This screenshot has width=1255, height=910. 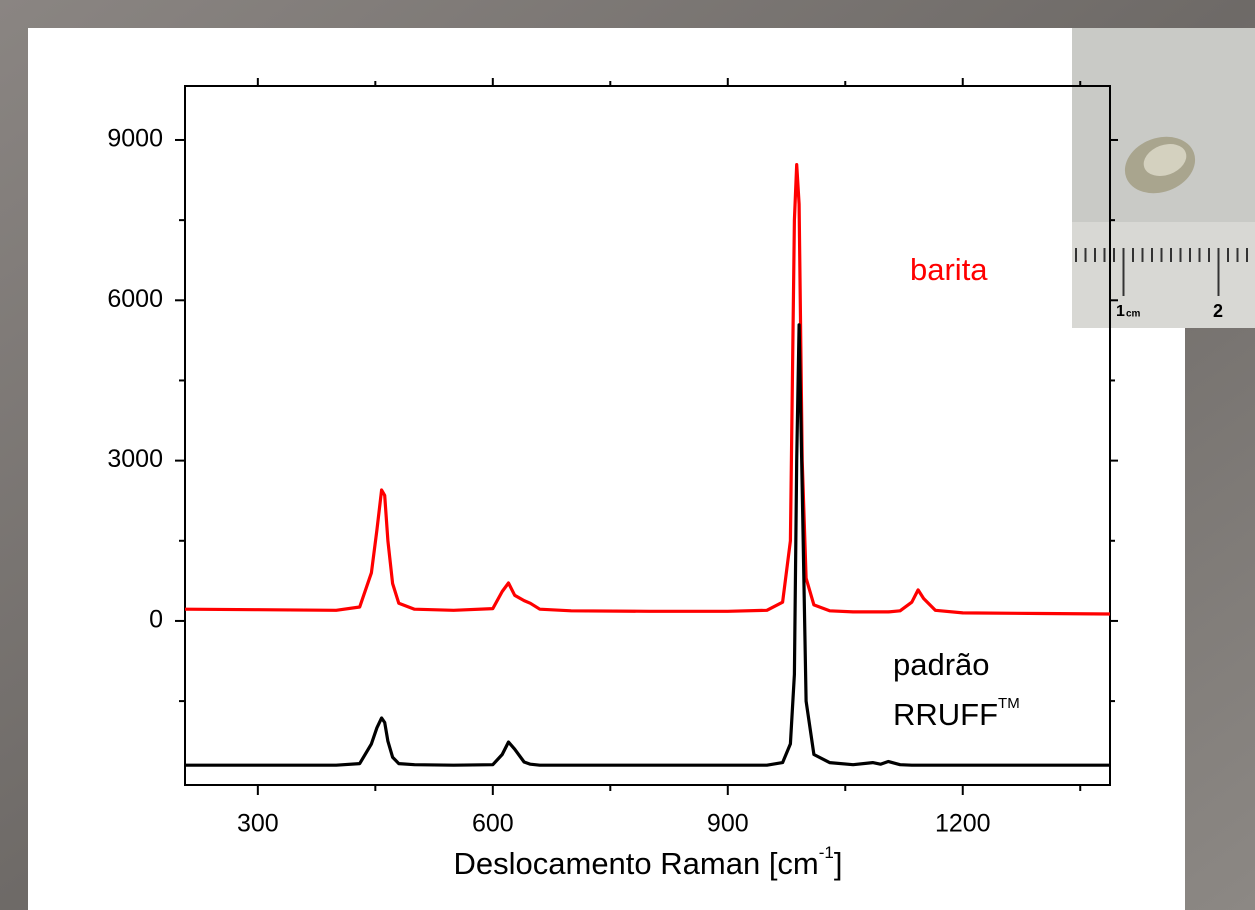 What do you see at coordinates (838, 863) in the screenshot?
I see `x-axis-label-end: ]` at bounding box center [838, 863].